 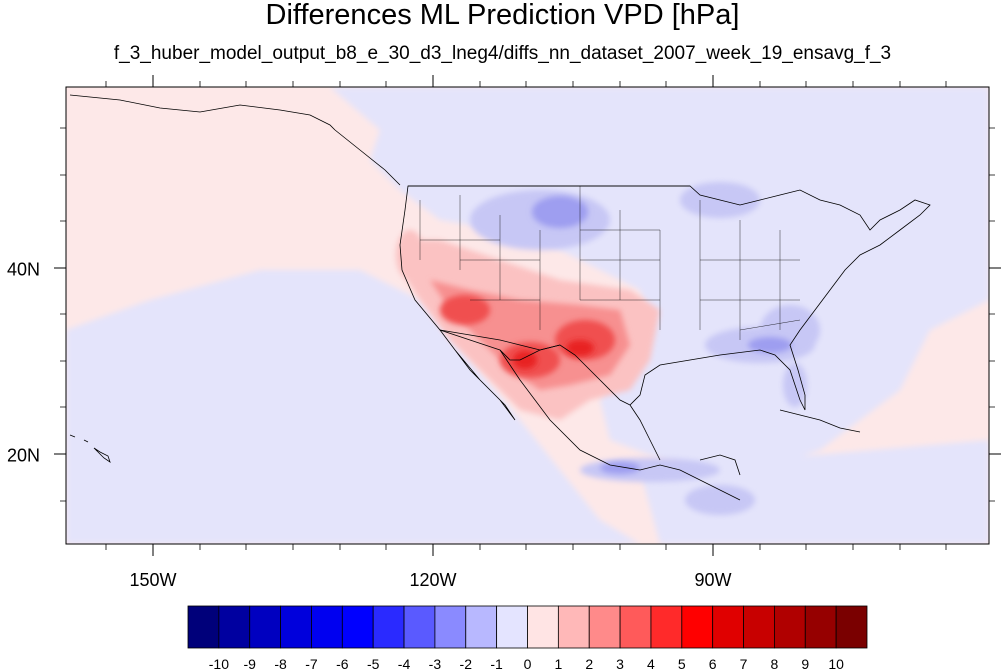 What do you see at coordinates (620, 425) in the screenshot?
I see `mexico-mainland` at bounding box center [620, 425].